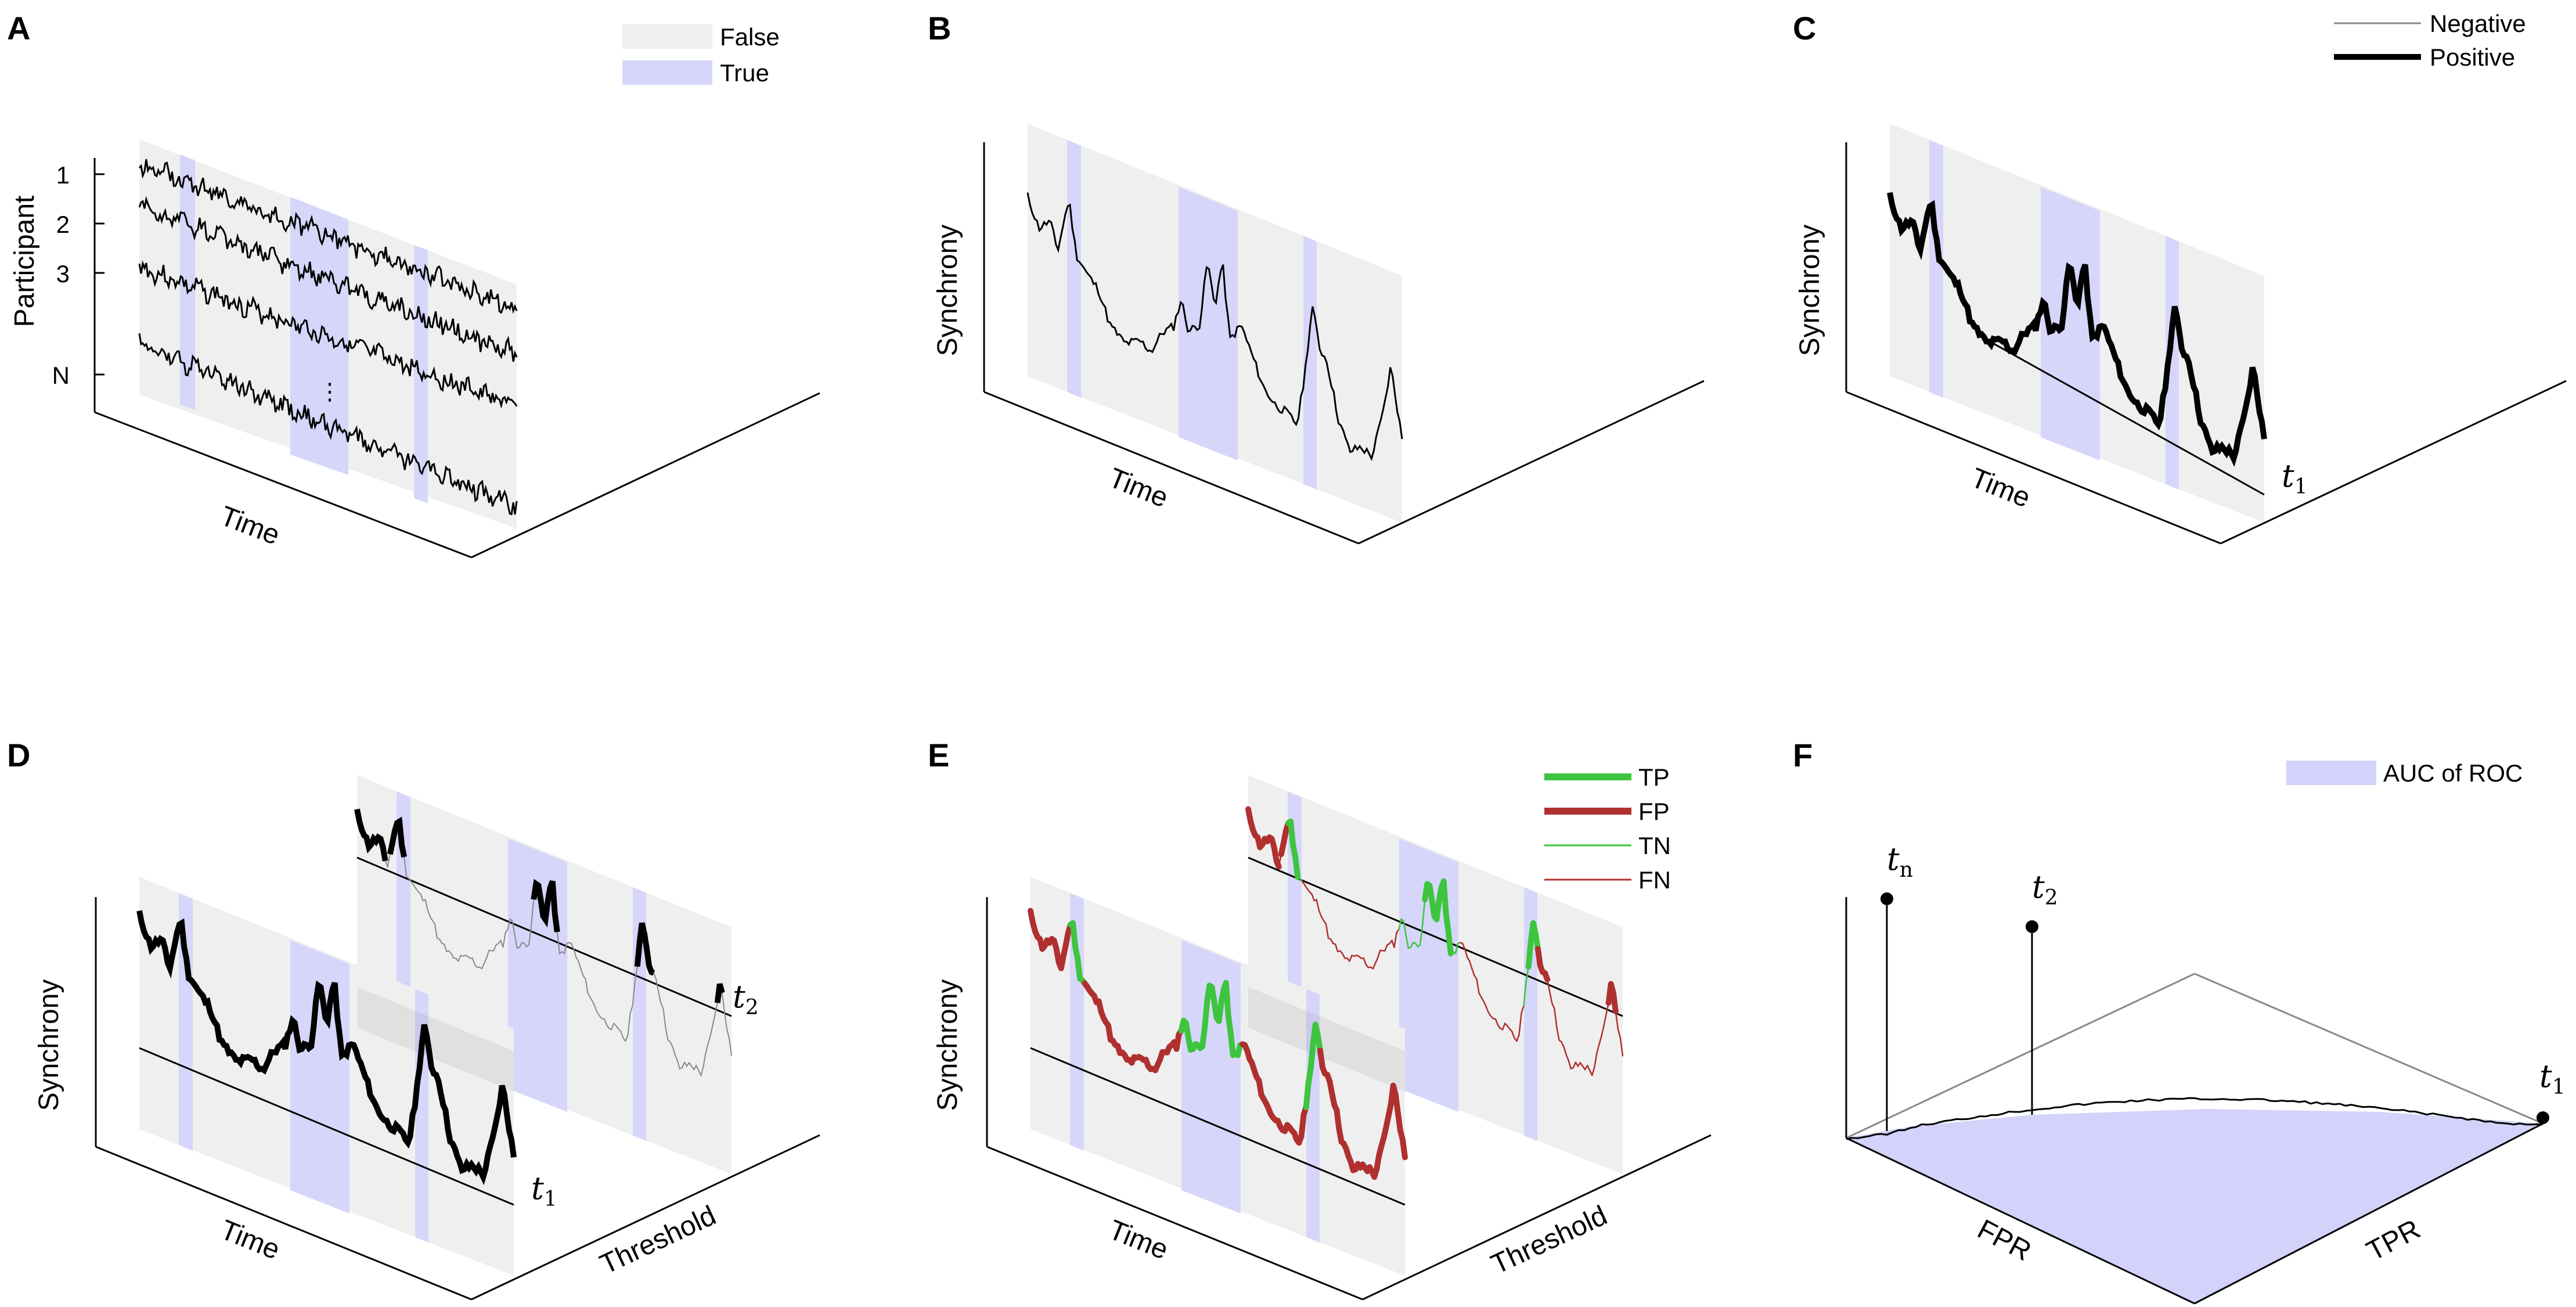  I want to click on panel-c-letter: C, so click(1804, 28).